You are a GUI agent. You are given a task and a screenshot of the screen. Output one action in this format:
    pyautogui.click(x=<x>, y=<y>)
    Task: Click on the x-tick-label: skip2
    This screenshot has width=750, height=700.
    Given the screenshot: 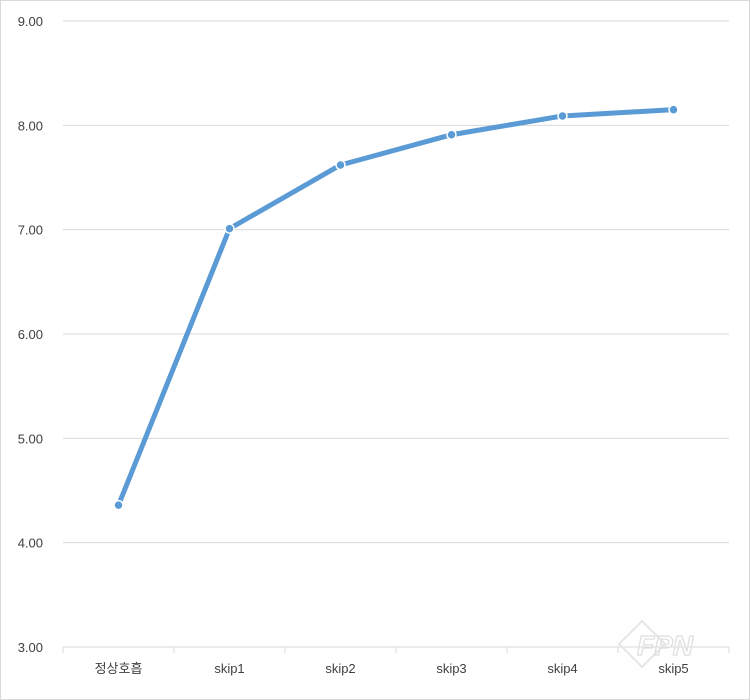 What is the action you would take?
    pyautogui.click(x=340, y=668)
    